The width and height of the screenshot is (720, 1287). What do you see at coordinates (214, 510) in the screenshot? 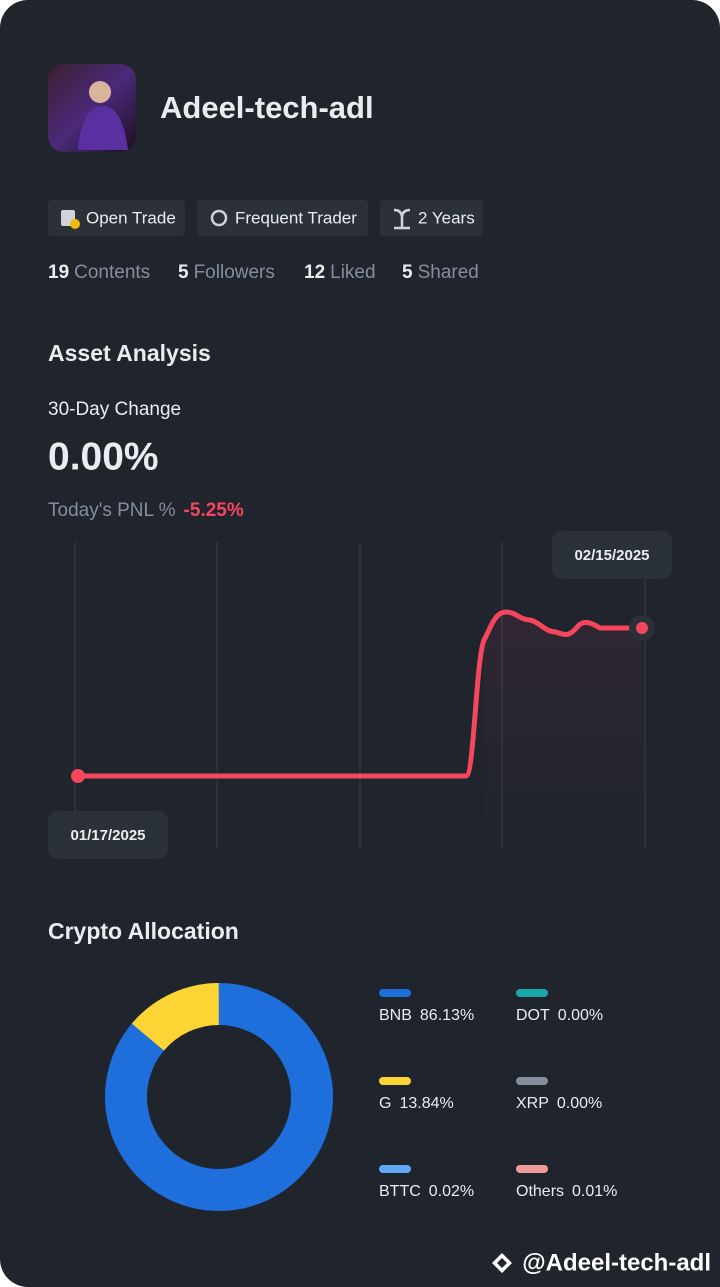
I see `pnl-value: -5.25%` at bounding box center [214, 510].